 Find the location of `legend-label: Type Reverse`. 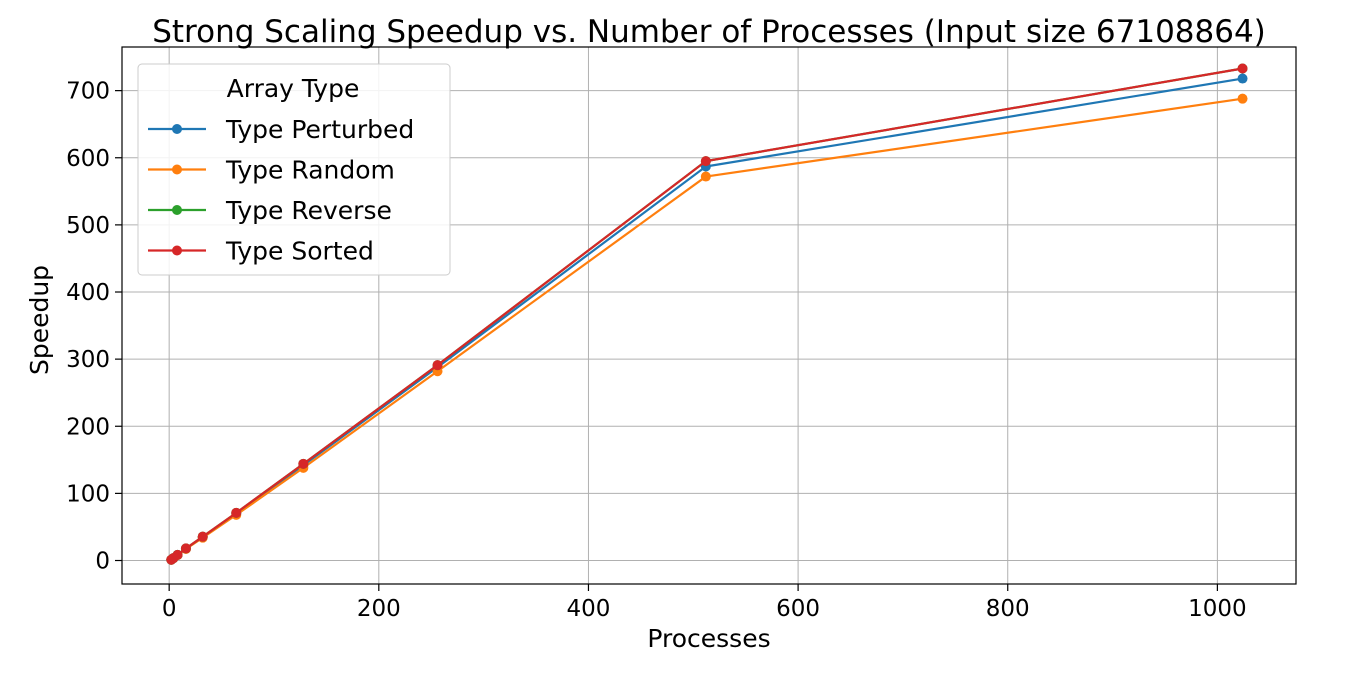

legend-label: Type Reverse is located at coordinates (308, 210).